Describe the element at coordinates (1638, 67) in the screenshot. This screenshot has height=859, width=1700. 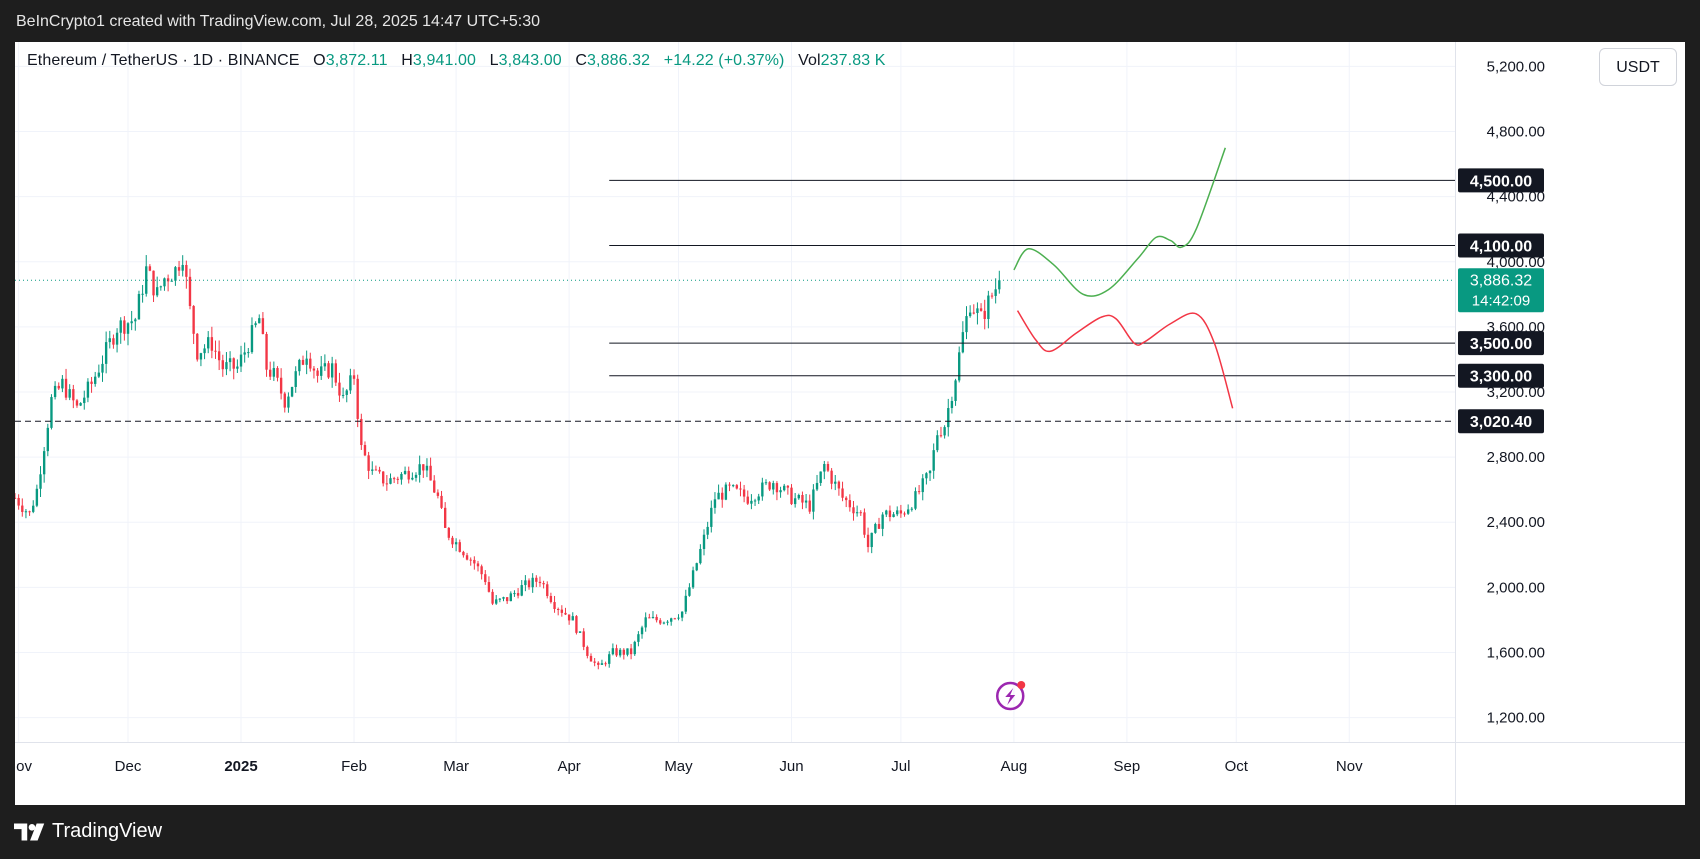
I see `currency-button: USDT` at that location.